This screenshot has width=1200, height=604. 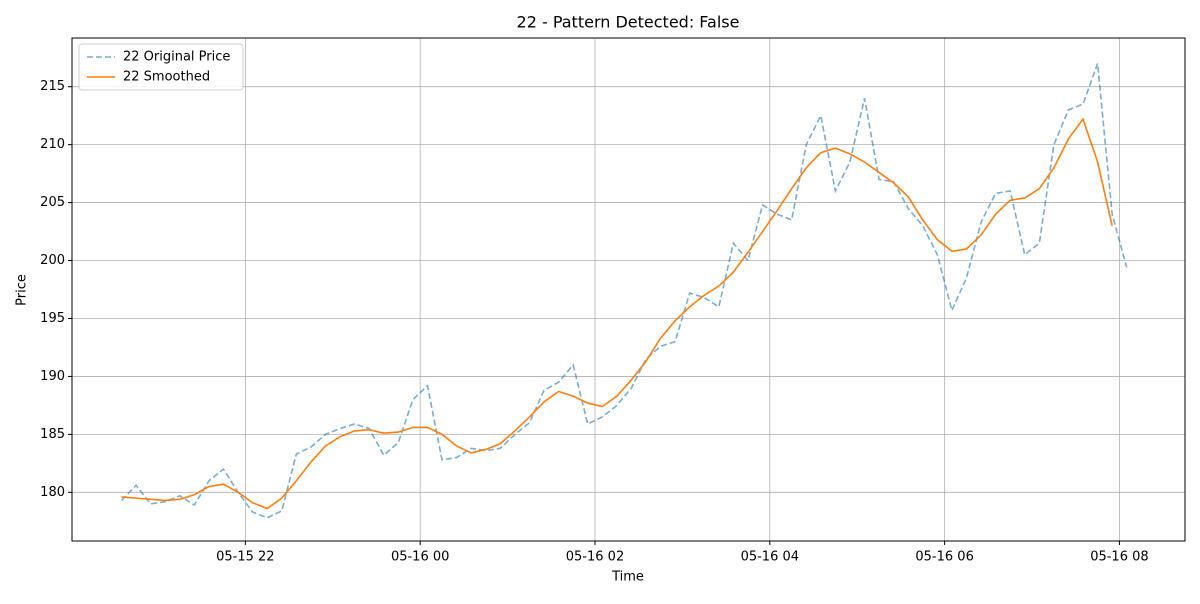 I want to click on x-tick-label: 05-16 08, so click(x=1119, y=557).